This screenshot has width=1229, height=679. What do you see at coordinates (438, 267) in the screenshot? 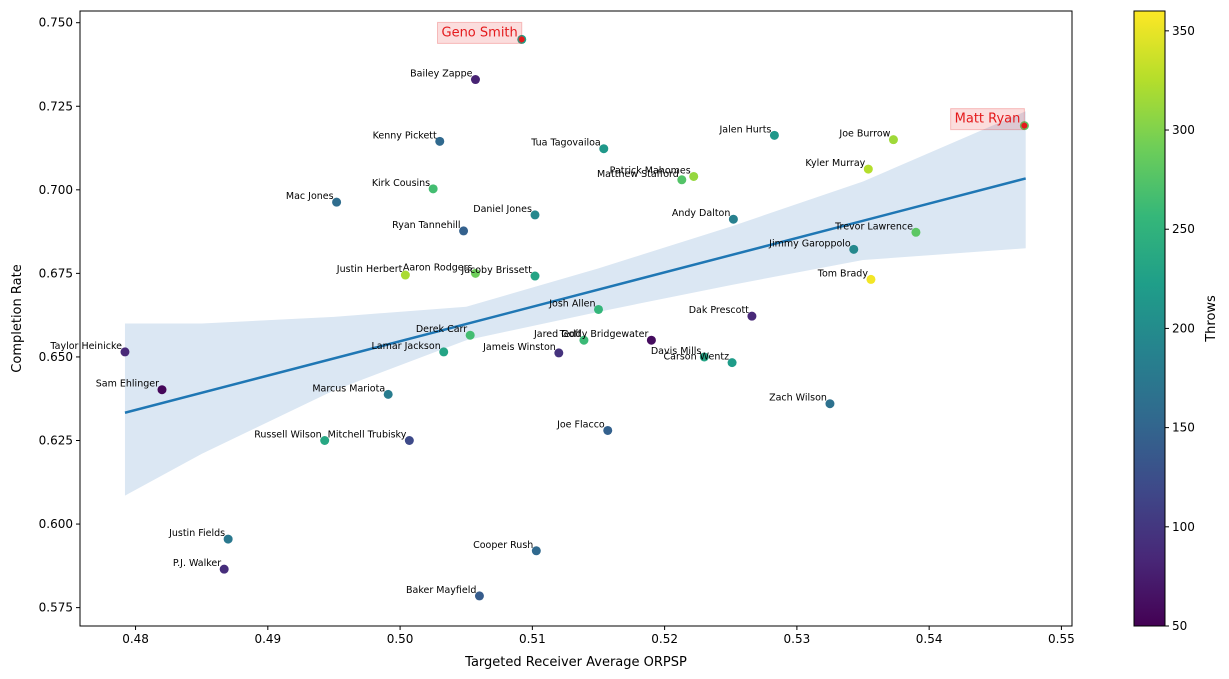
I see `point-label: Aaron Rodgers` at bounding box center [438, 267].